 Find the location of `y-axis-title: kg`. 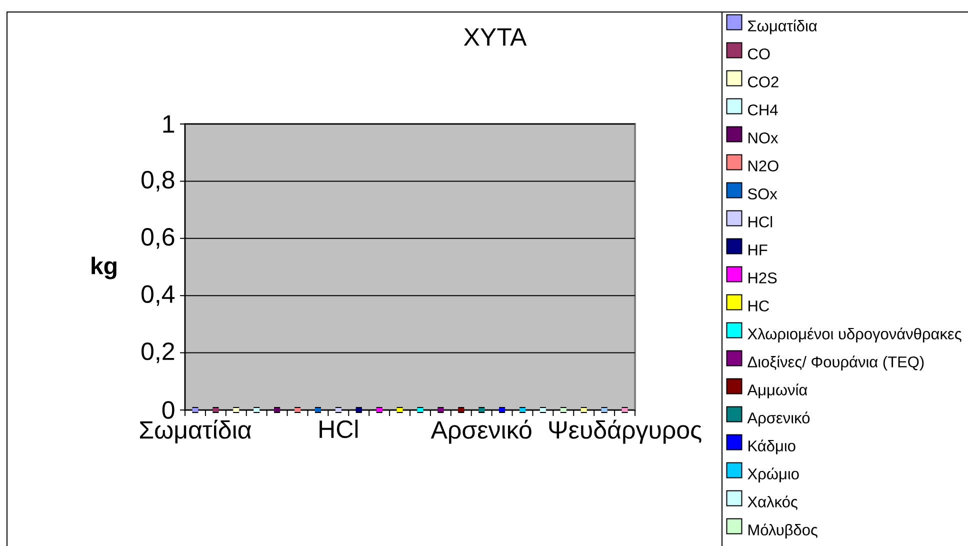

y-axis-title: kg is located at coordinates (104, 268).